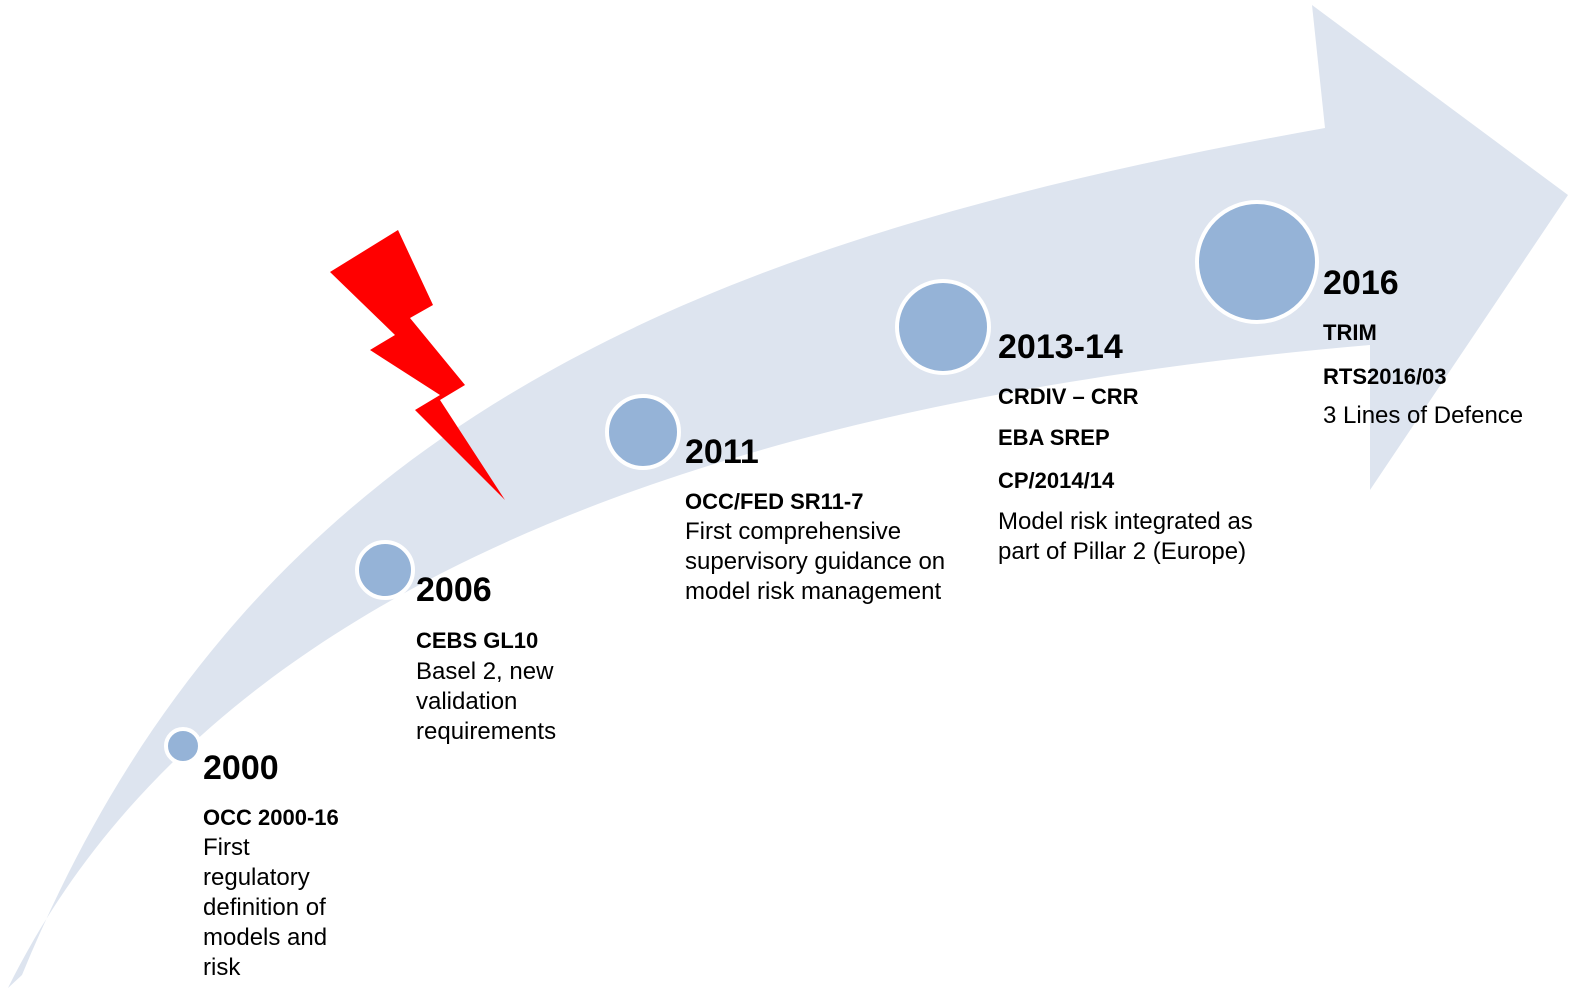 The height and width of the screenshot is (993, 1588). Describe the element at coordinates (1060, 347) in the screenshot. I see `milestone-year: 2013-14` at that location.